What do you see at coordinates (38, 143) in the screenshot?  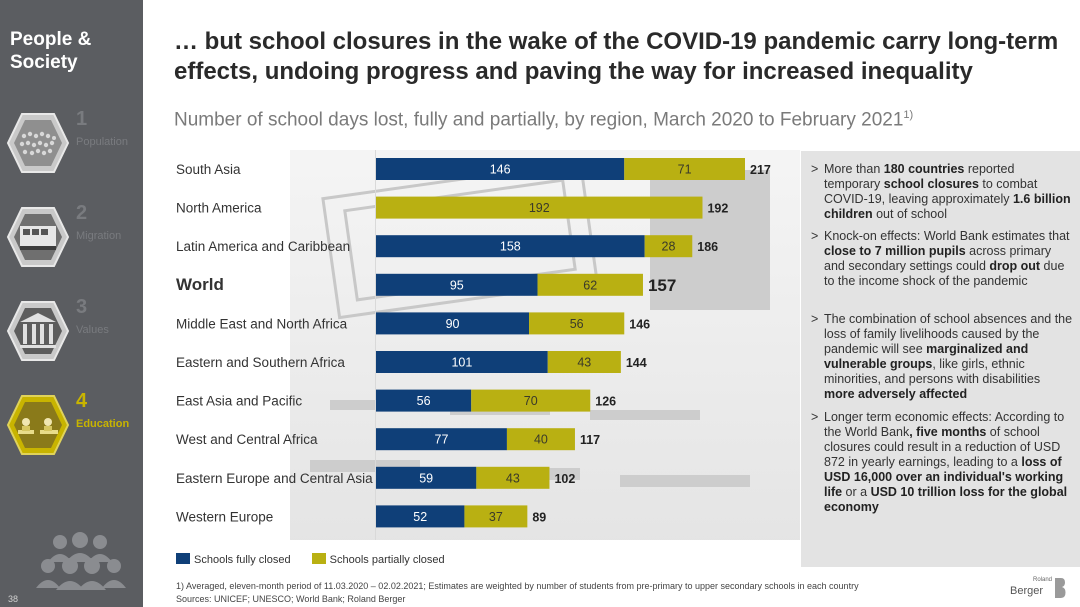 I see `crowd-icon` at bounding box center [38, 143].